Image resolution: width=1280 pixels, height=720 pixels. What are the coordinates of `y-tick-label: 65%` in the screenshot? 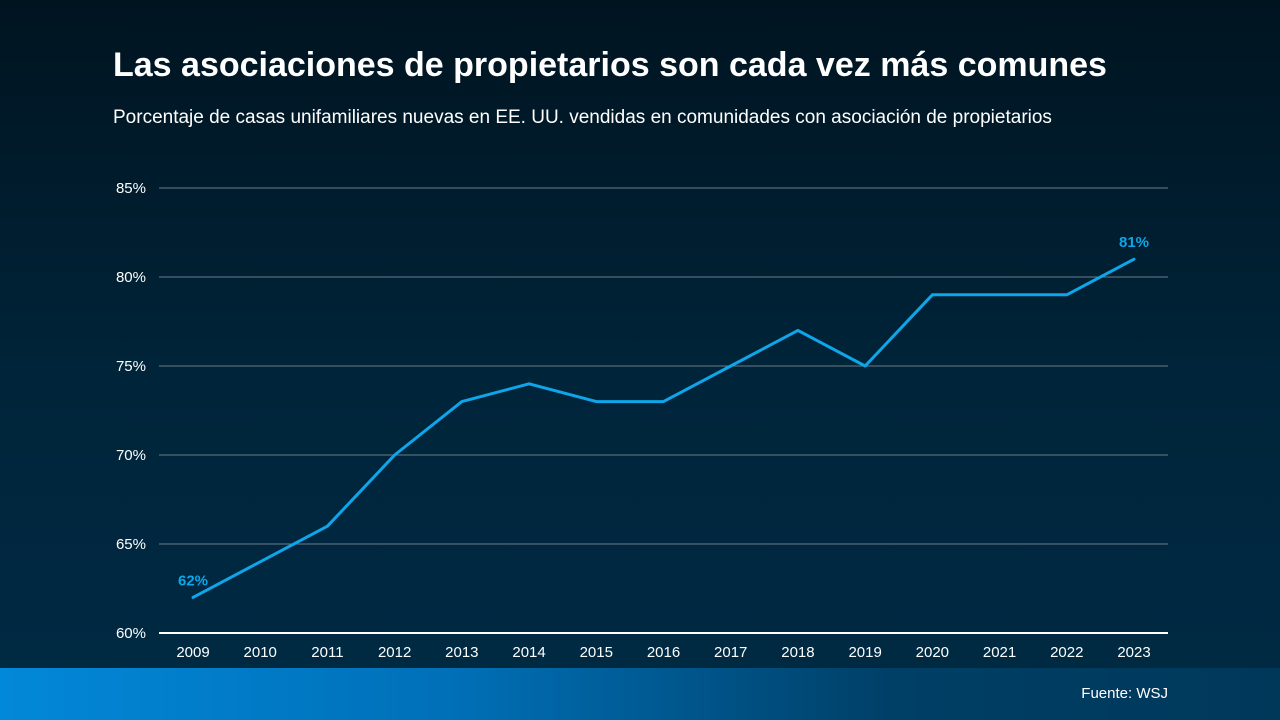 It's located at (131, 544).